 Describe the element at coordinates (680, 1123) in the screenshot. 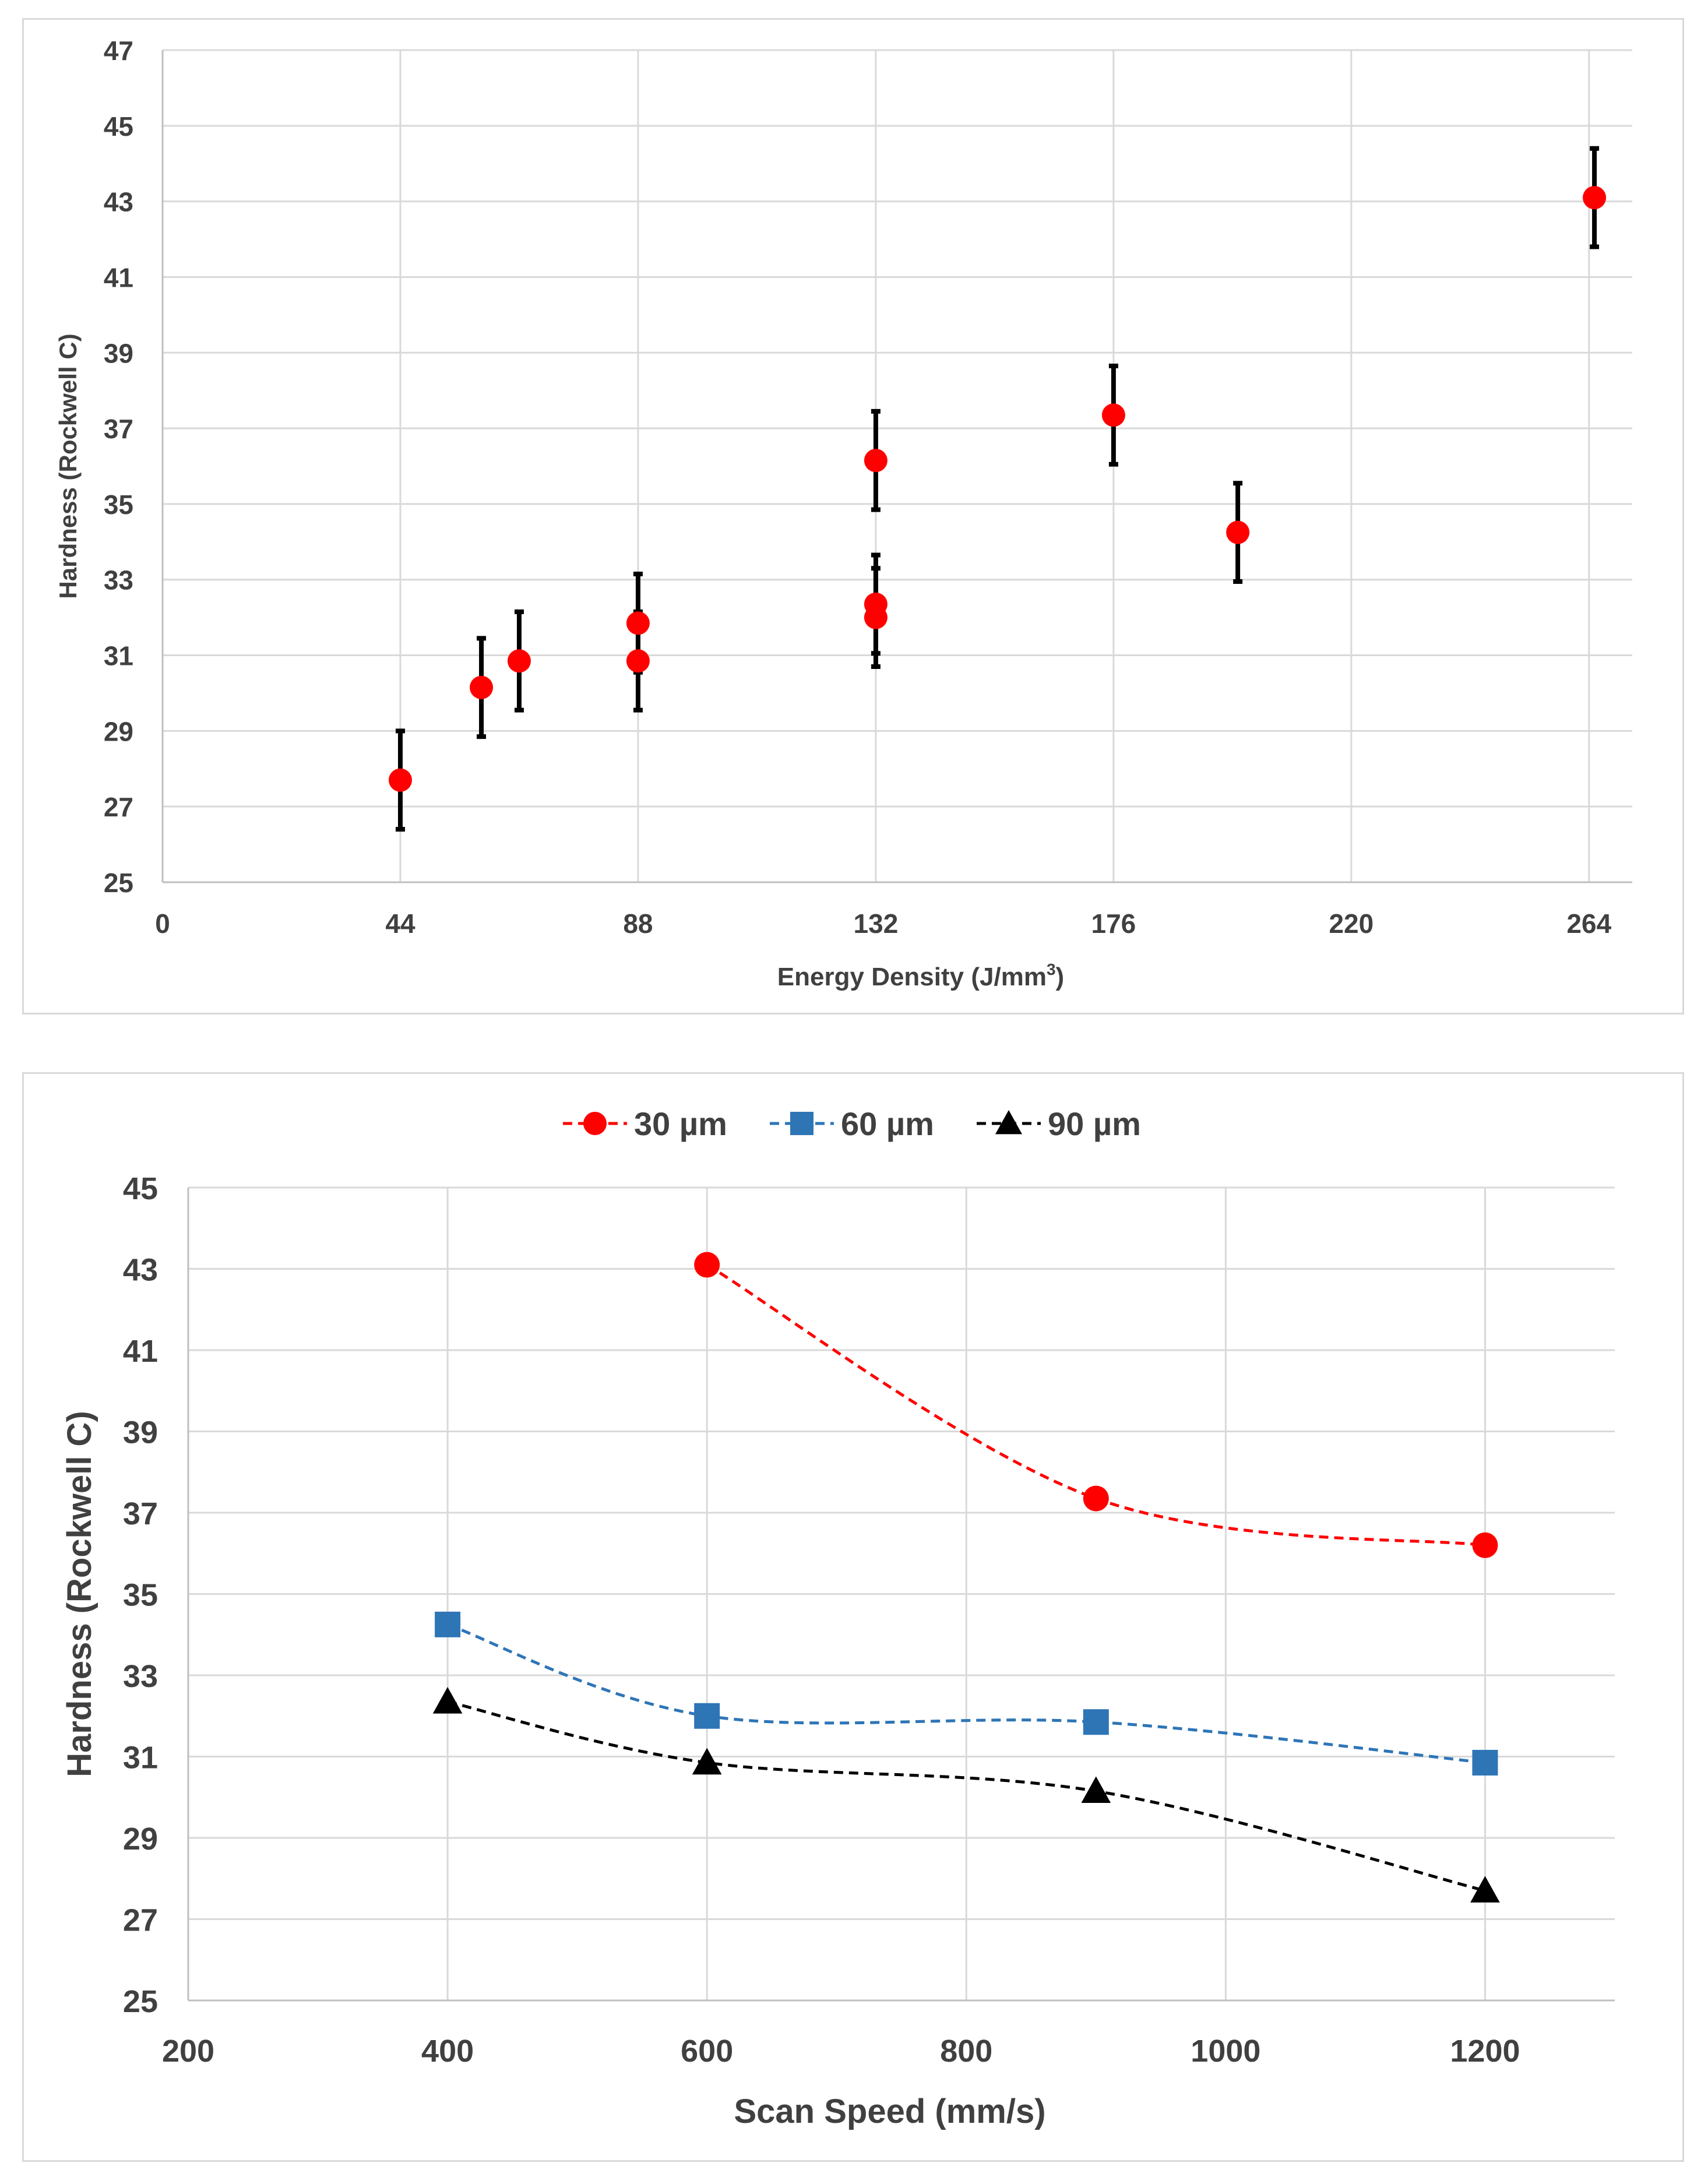

I see `legend-label: 30 µm` at that location.